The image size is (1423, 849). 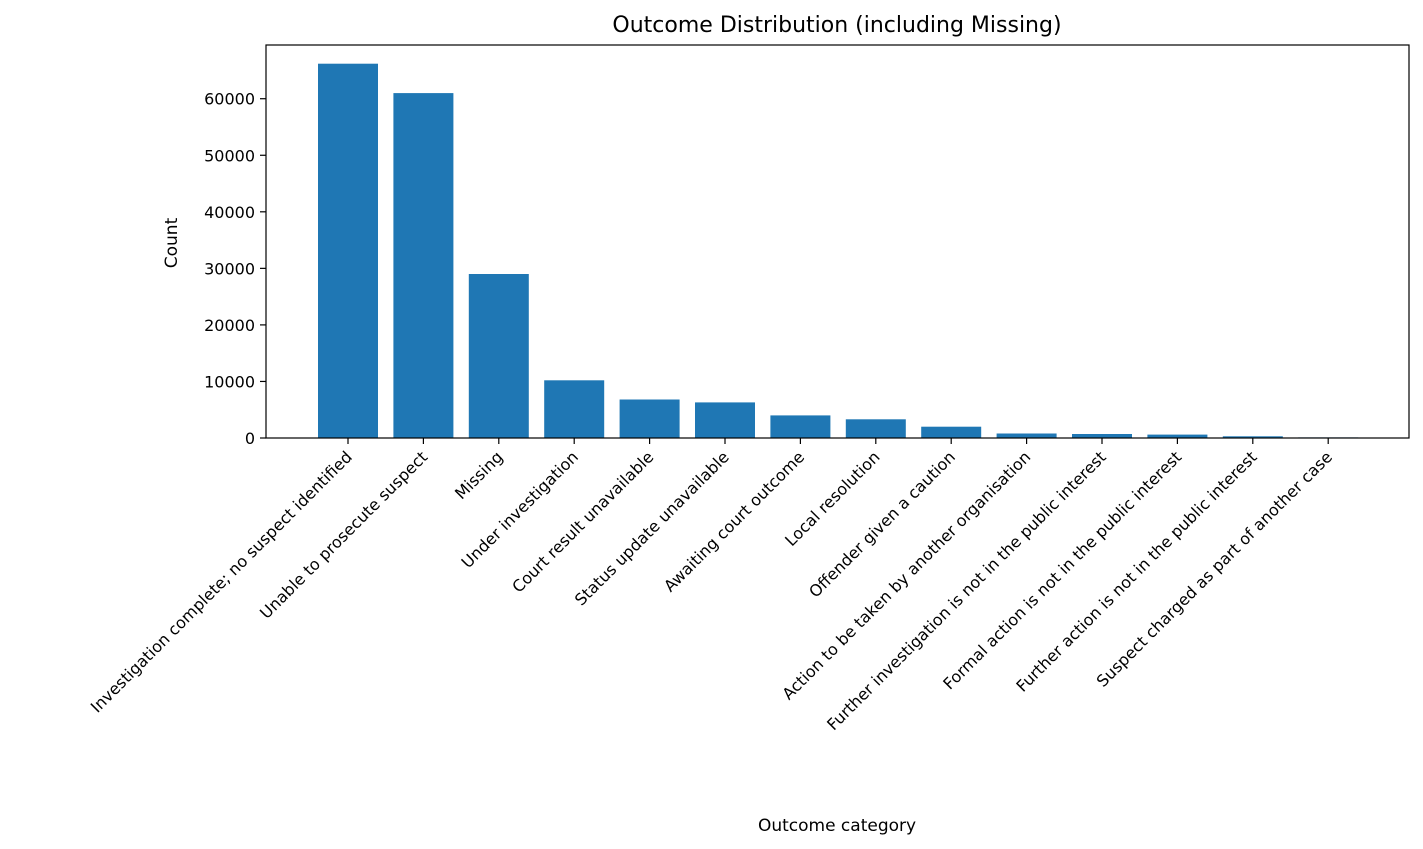 I want to click on x-axis-label: Outcome category, so click(x=837, y=826).